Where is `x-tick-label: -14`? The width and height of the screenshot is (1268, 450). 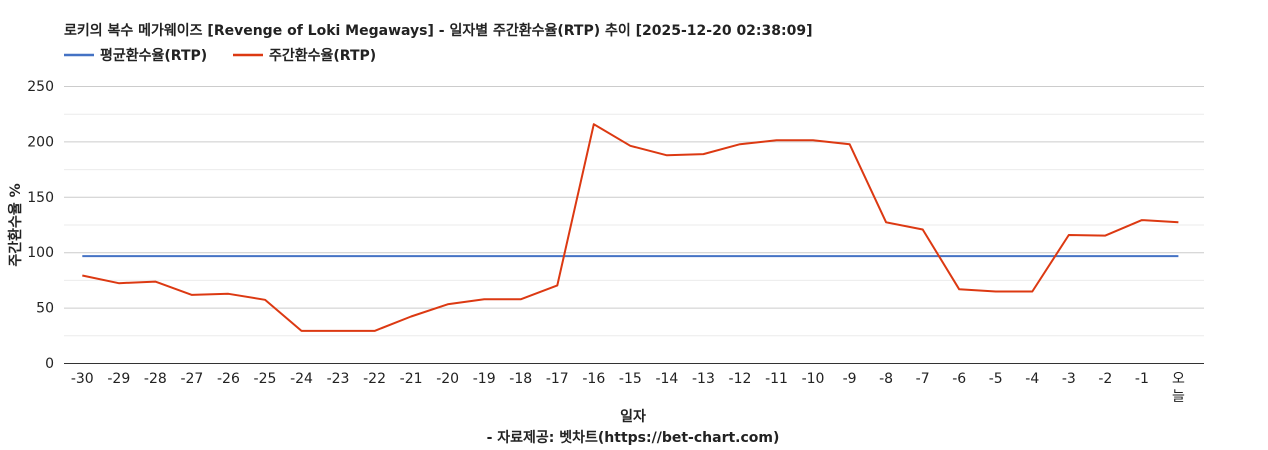 x-tick-label: -14 is located at coordinates (666, 379).